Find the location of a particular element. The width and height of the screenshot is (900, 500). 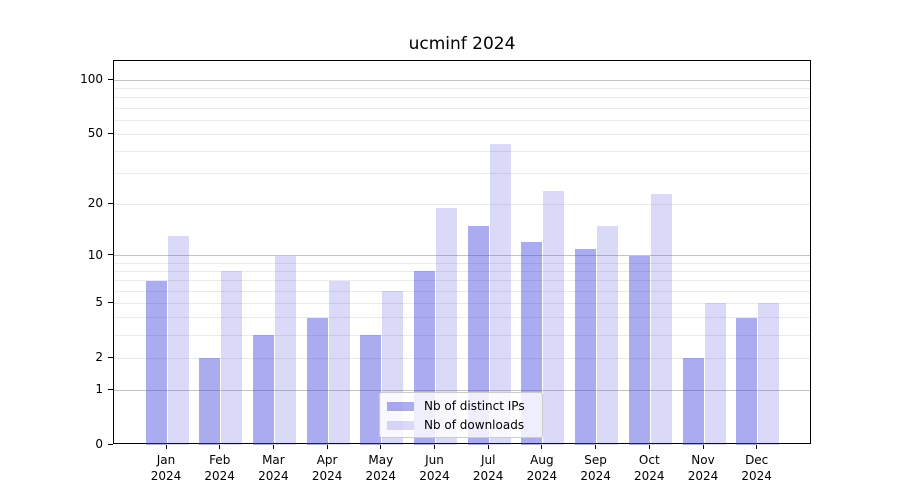

bar-nb-of-downloads-sep-2024 is located at coordinates (608, 335).